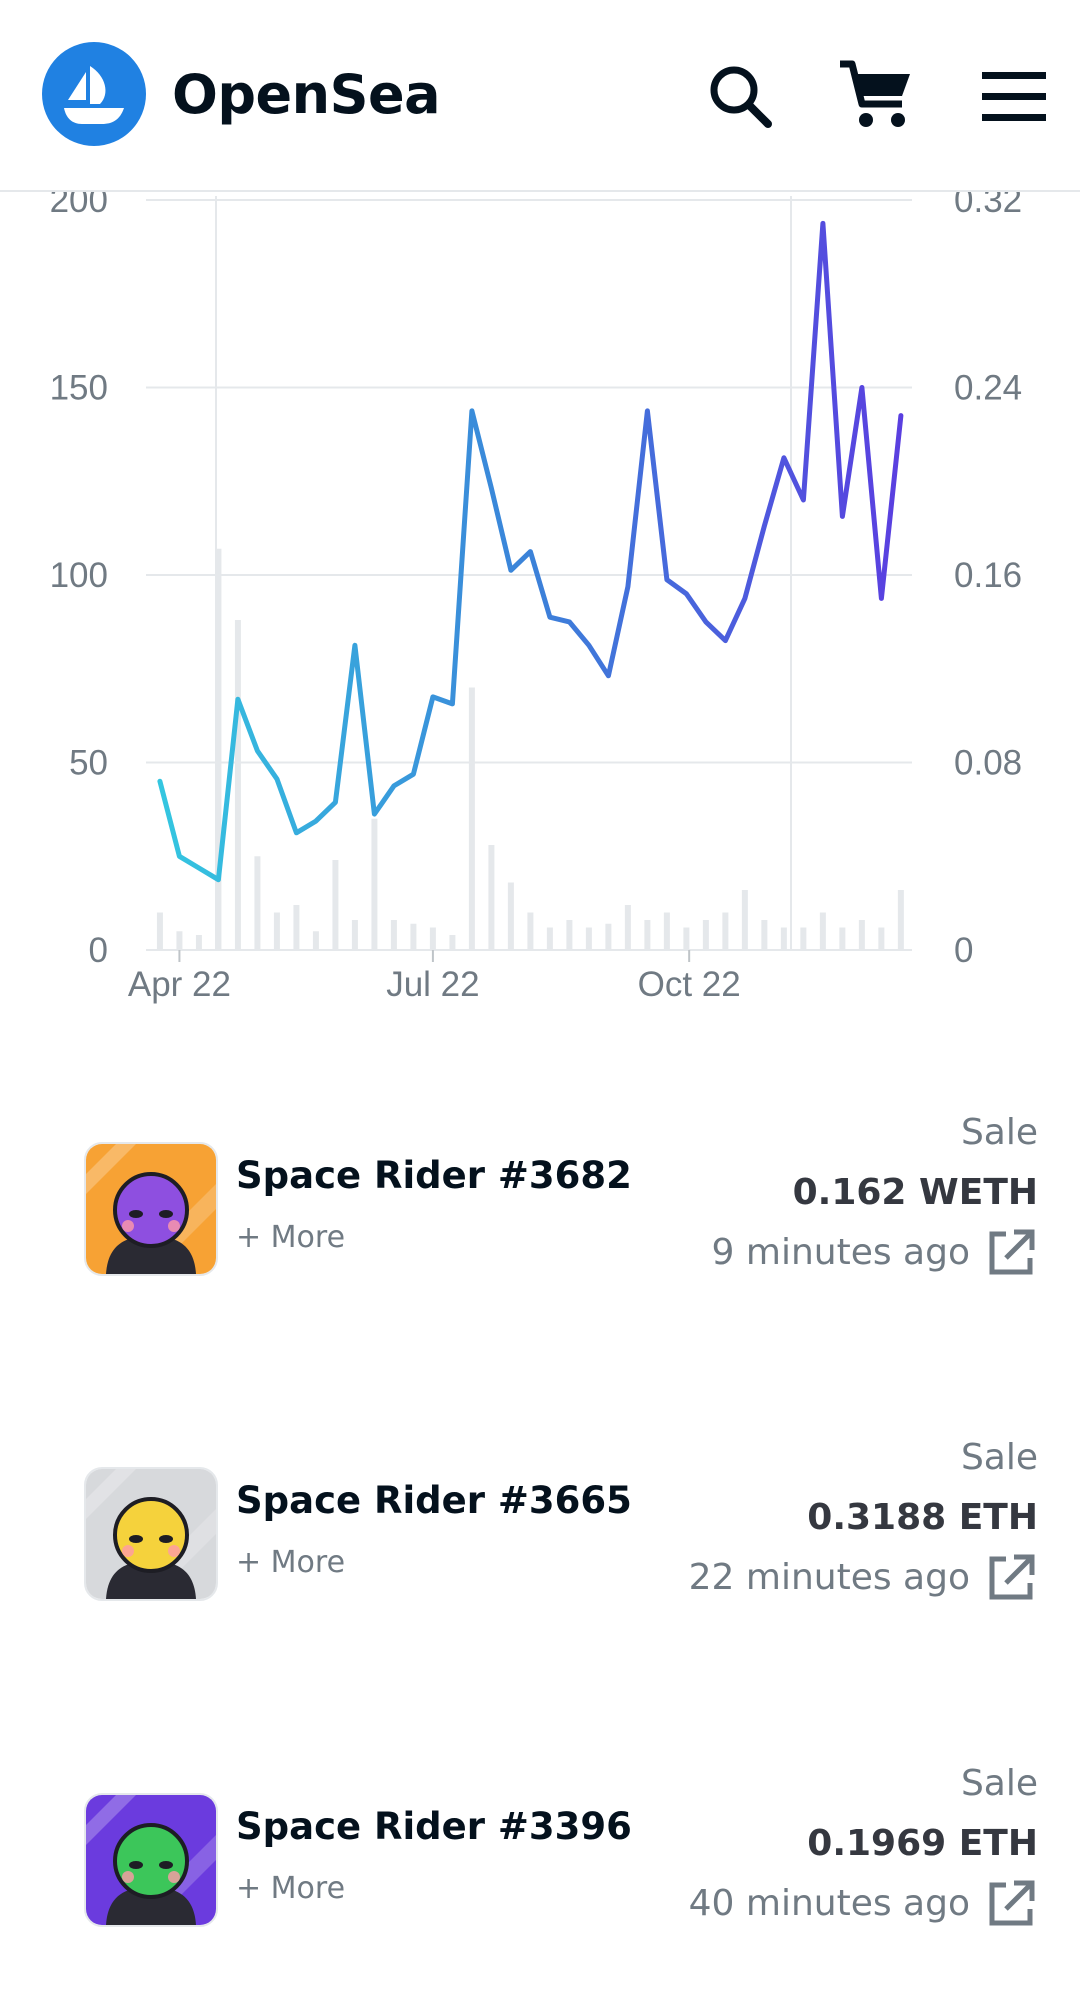 This screenshot has height=1993, width=1080. What do you see at coordinates (434, 1826) in the screenshot?
I see `nft-name: Space Rider #3396` at bounding box center [434, 1826].